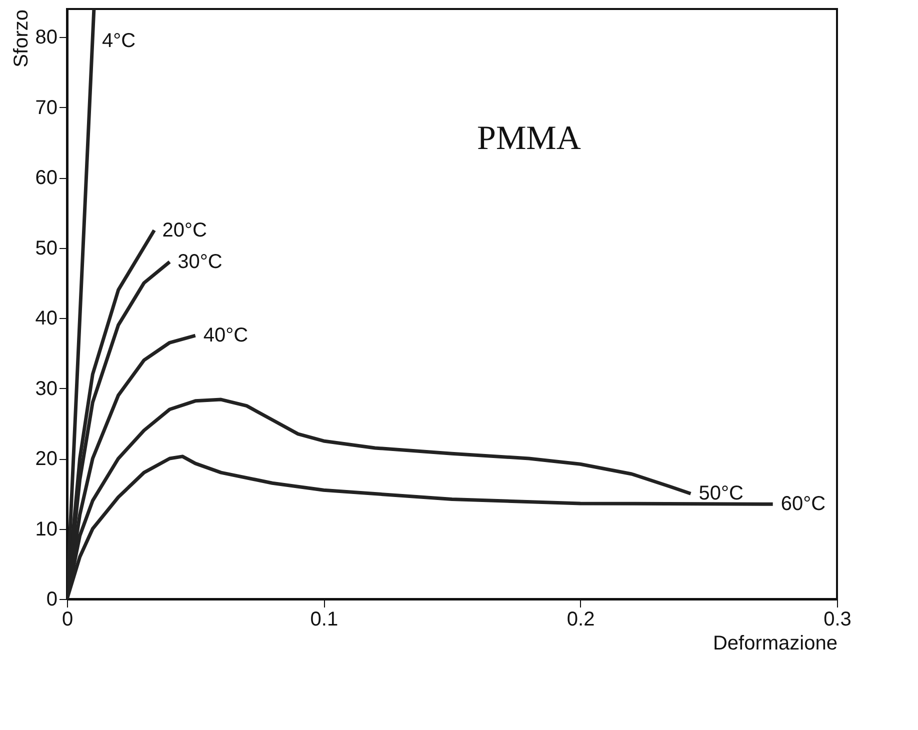 Image resolution: width=918 pixels, height=730 pixels. Describe the element at coordinates (68, 619) in the screenshot. I see `x-tick-label: 0` at that location.